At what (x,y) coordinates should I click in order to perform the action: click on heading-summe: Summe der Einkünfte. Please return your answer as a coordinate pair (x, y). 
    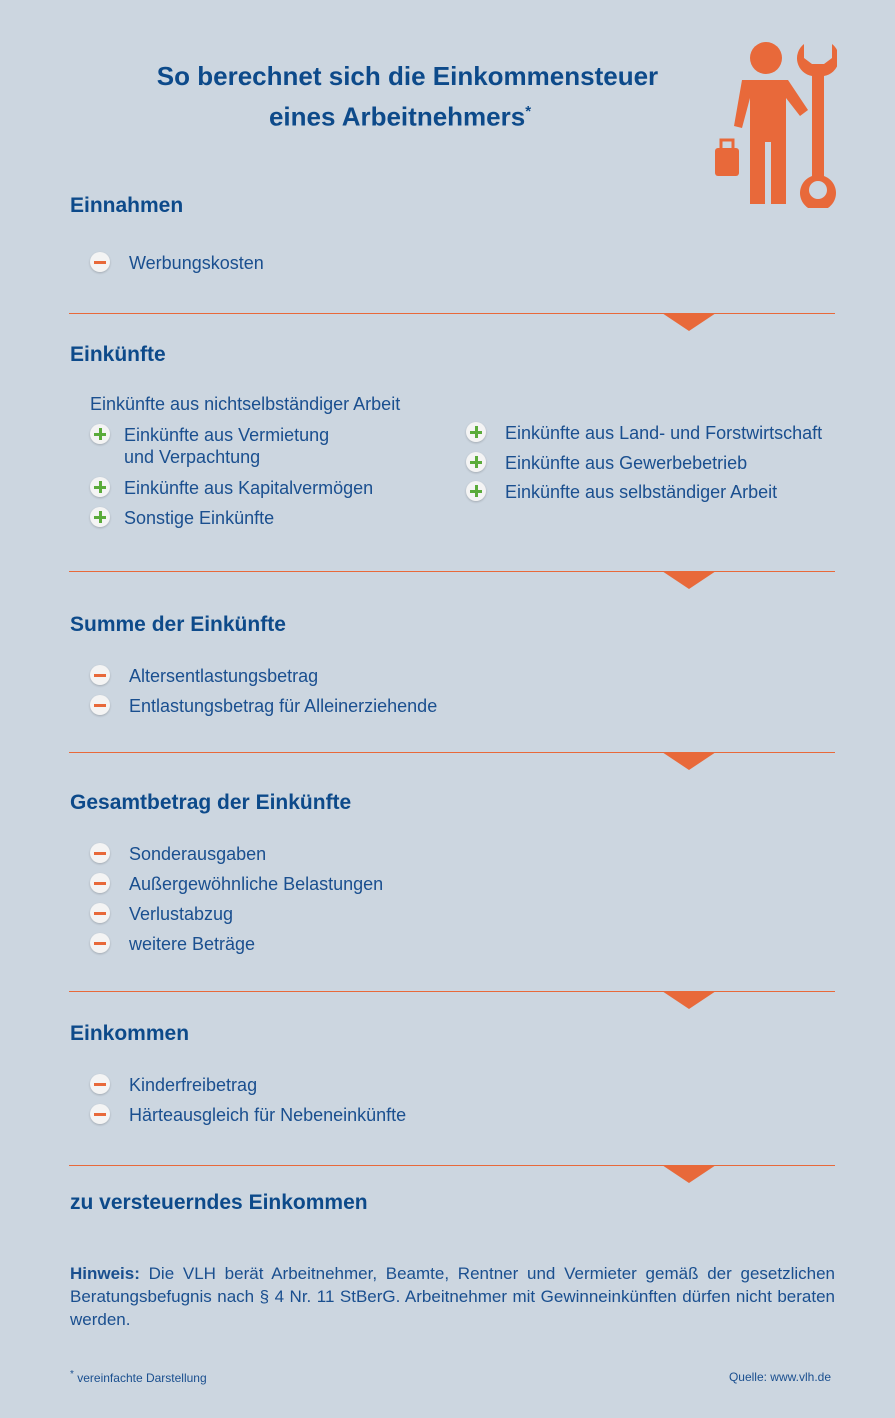
    Looking at the image, I should click on (178, 624).